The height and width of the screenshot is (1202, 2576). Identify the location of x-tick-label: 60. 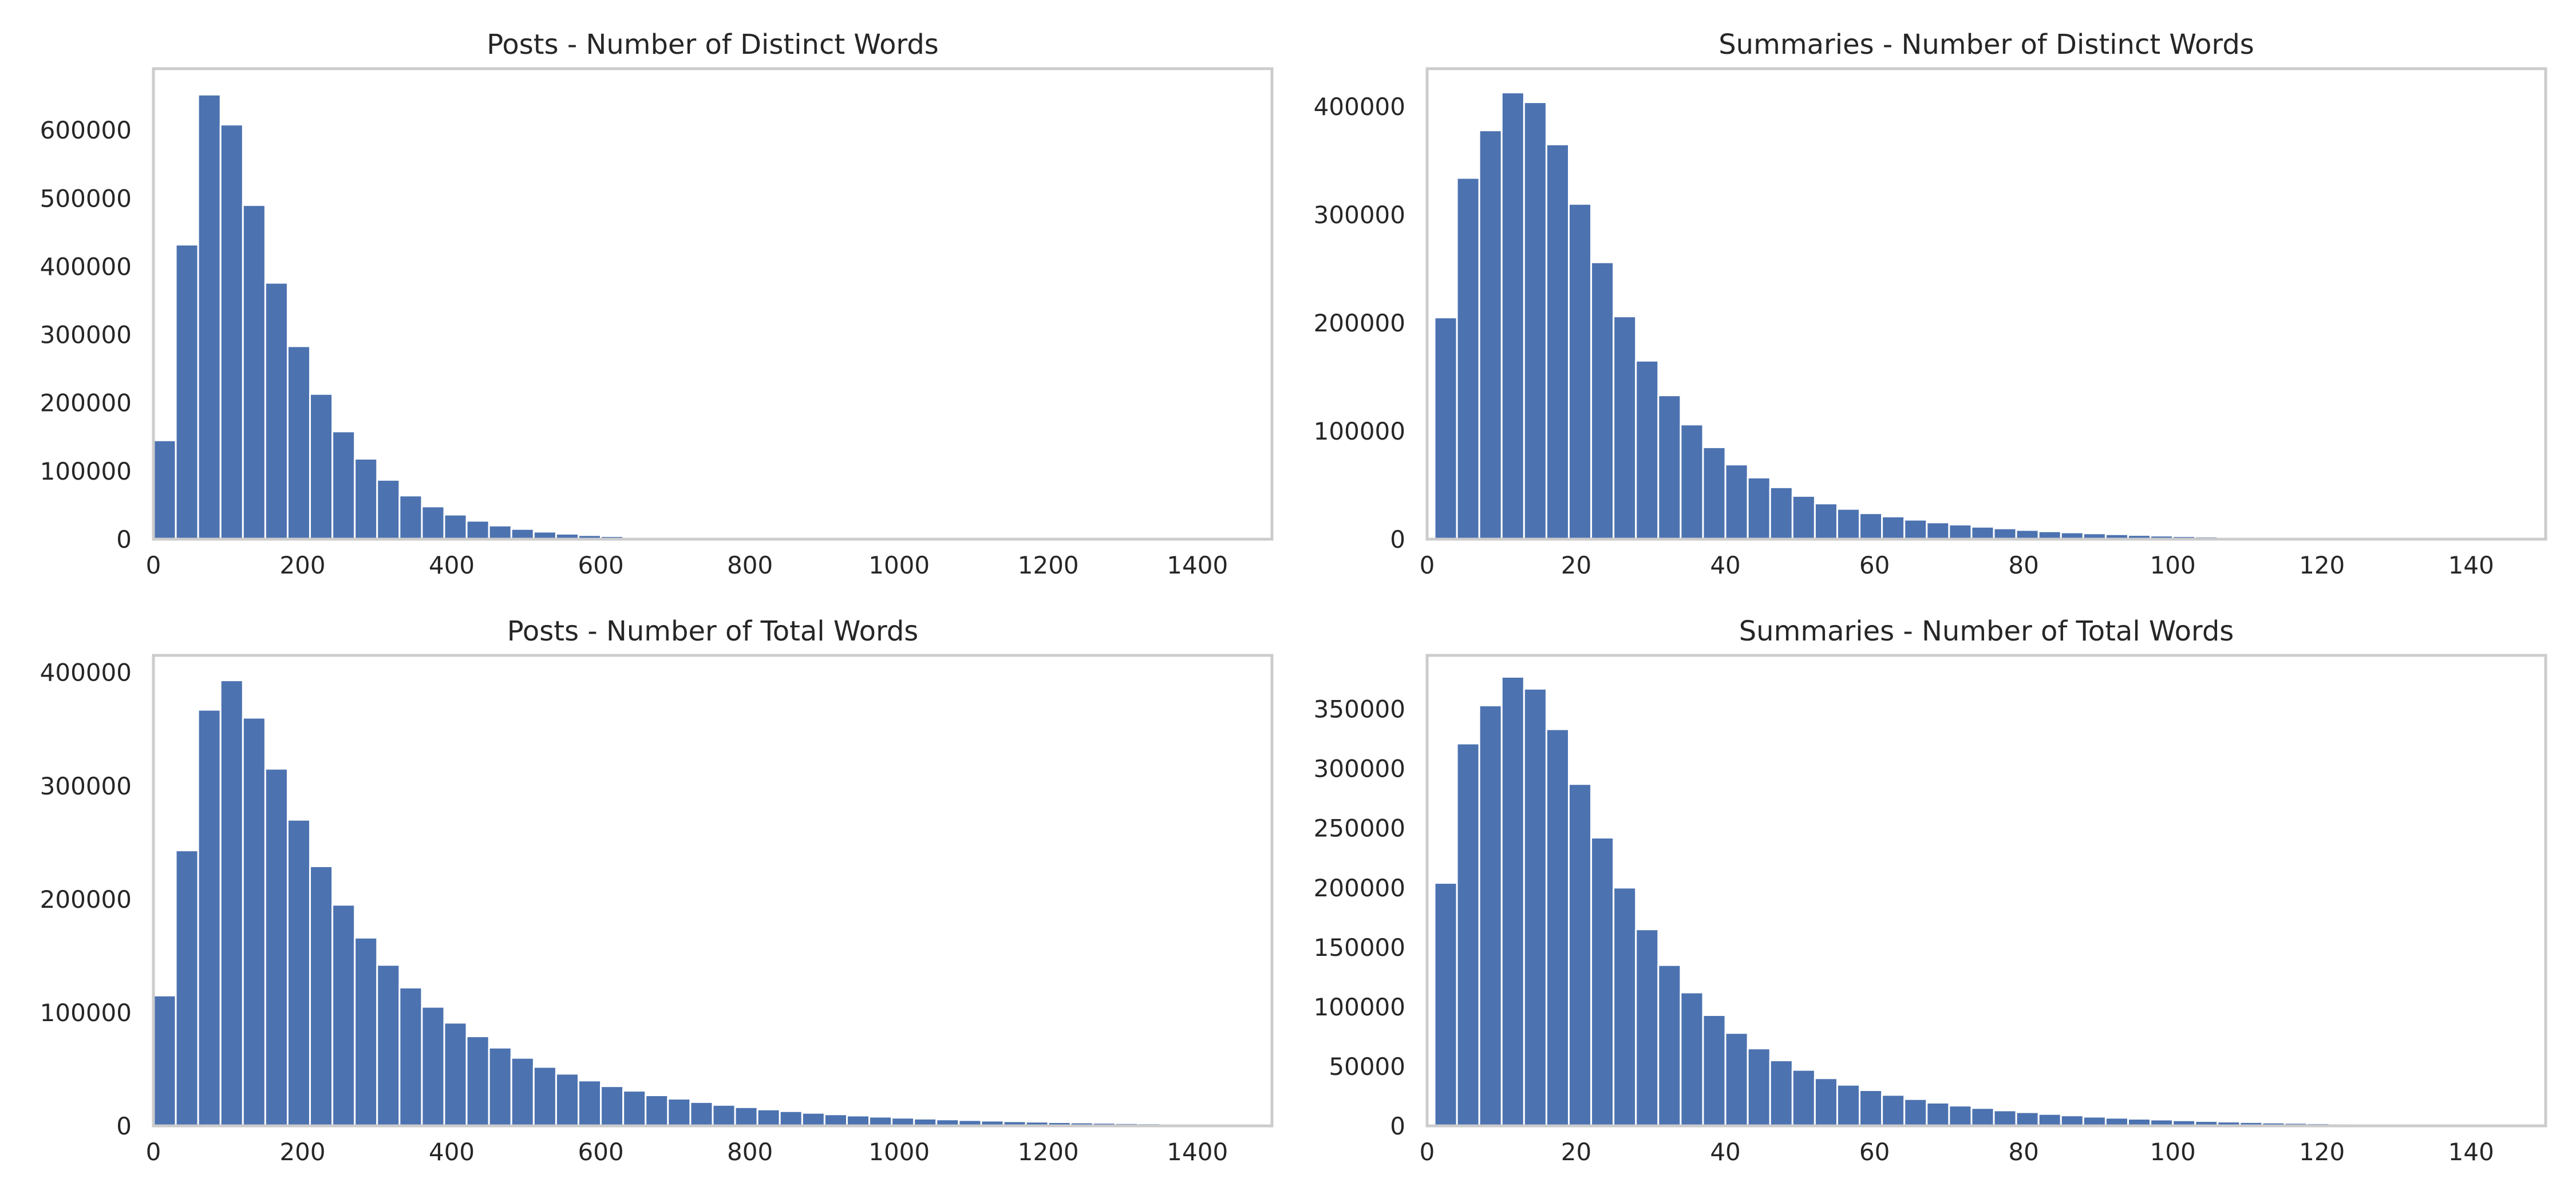
(1874, 565).